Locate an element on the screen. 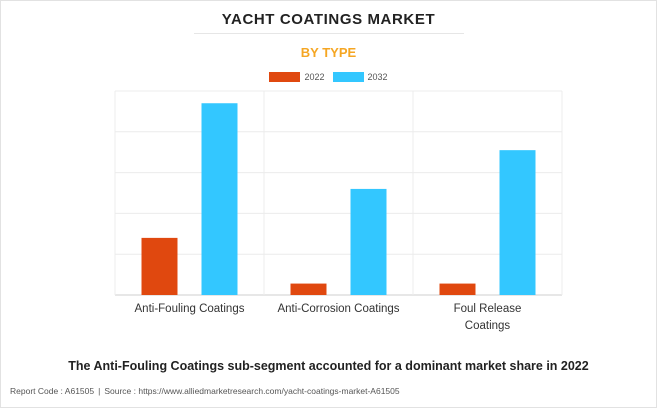 This screenshot has height=408, width=657. legend-item-2022: 2022 is located at coordinates (297, 77).